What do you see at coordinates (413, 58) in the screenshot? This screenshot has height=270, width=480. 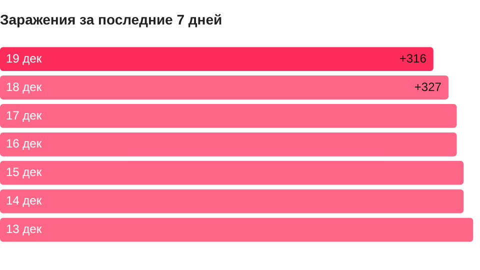 I see `data-label: +316` at bounding box center [413, 58].